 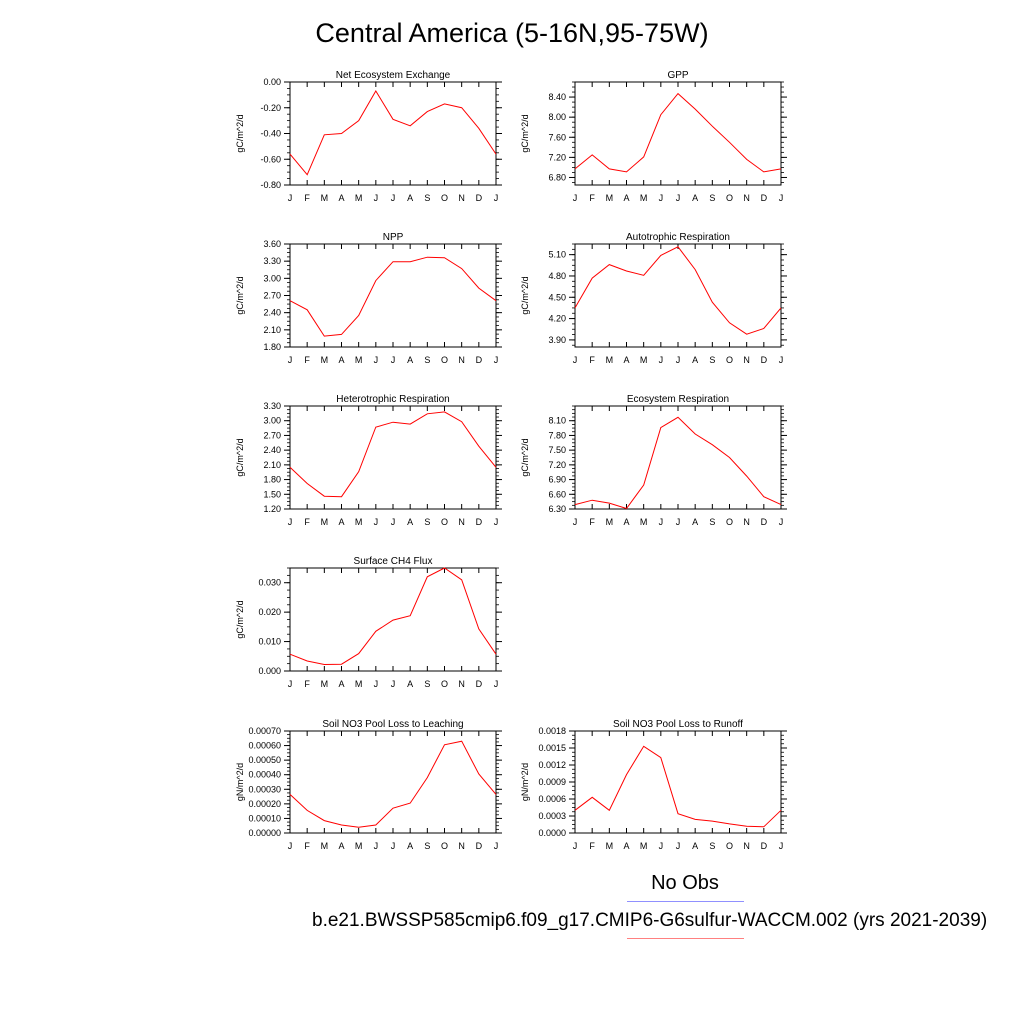 What do you see at coordinates (557, 297) in the screenshot?
I see `y-tick-label: 4.50` at bounding box center [557, 297].